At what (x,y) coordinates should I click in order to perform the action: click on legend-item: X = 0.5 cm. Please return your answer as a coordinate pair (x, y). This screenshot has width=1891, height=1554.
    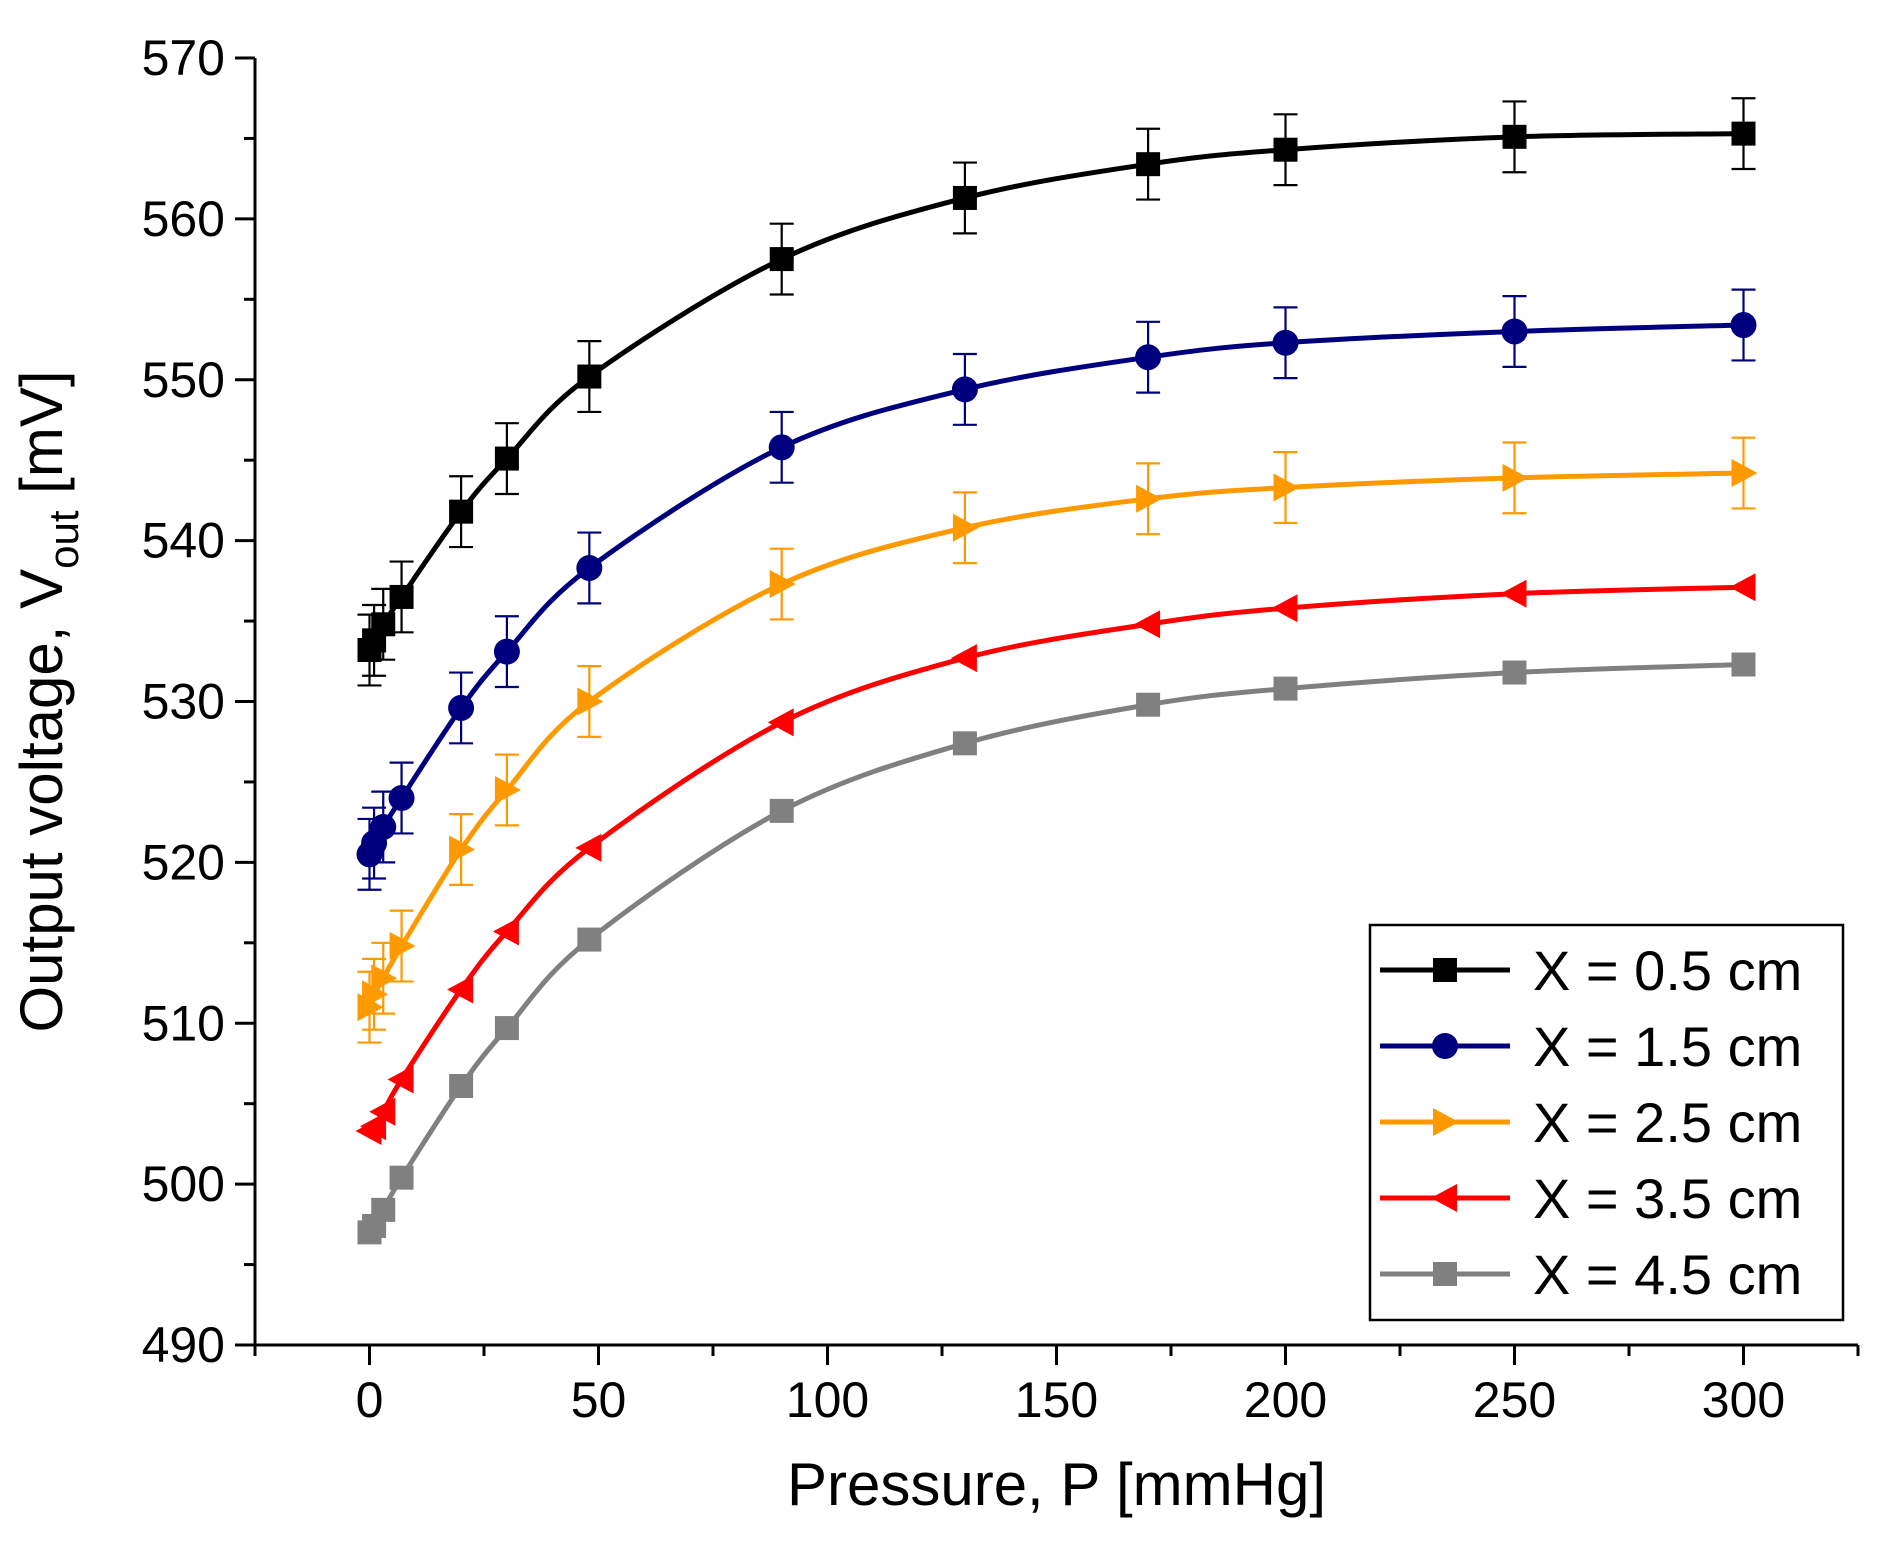
    Looking at the image, I should click on (1591, 970).